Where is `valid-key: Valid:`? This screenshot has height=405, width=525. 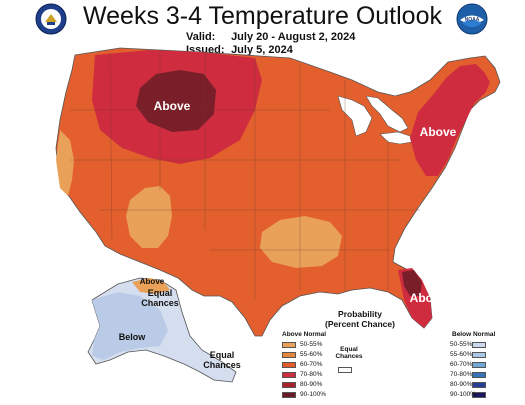
valid-key: Valid: is located at coordinates (201, 37).